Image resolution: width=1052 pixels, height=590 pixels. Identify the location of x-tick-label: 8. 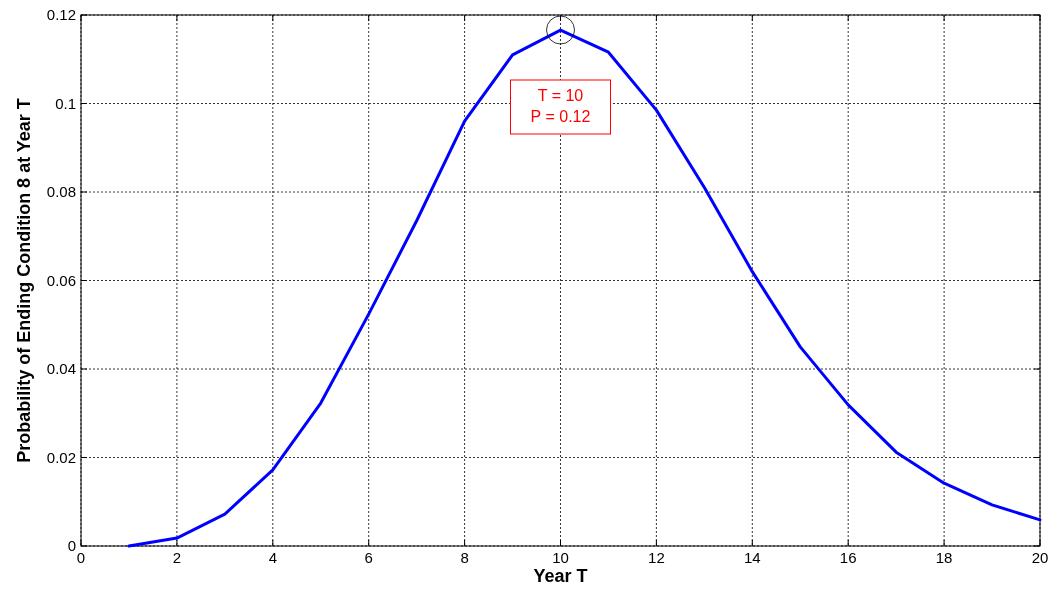
(464, 557).